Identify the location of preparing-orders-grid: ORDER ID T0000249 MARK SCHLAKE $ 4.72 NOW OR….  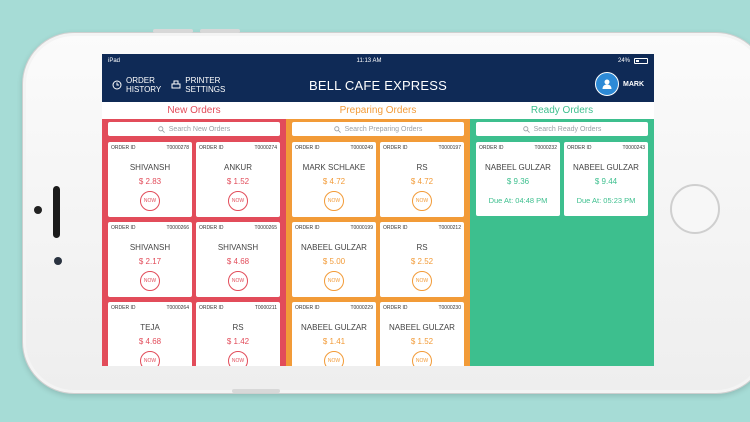
(378, 254).